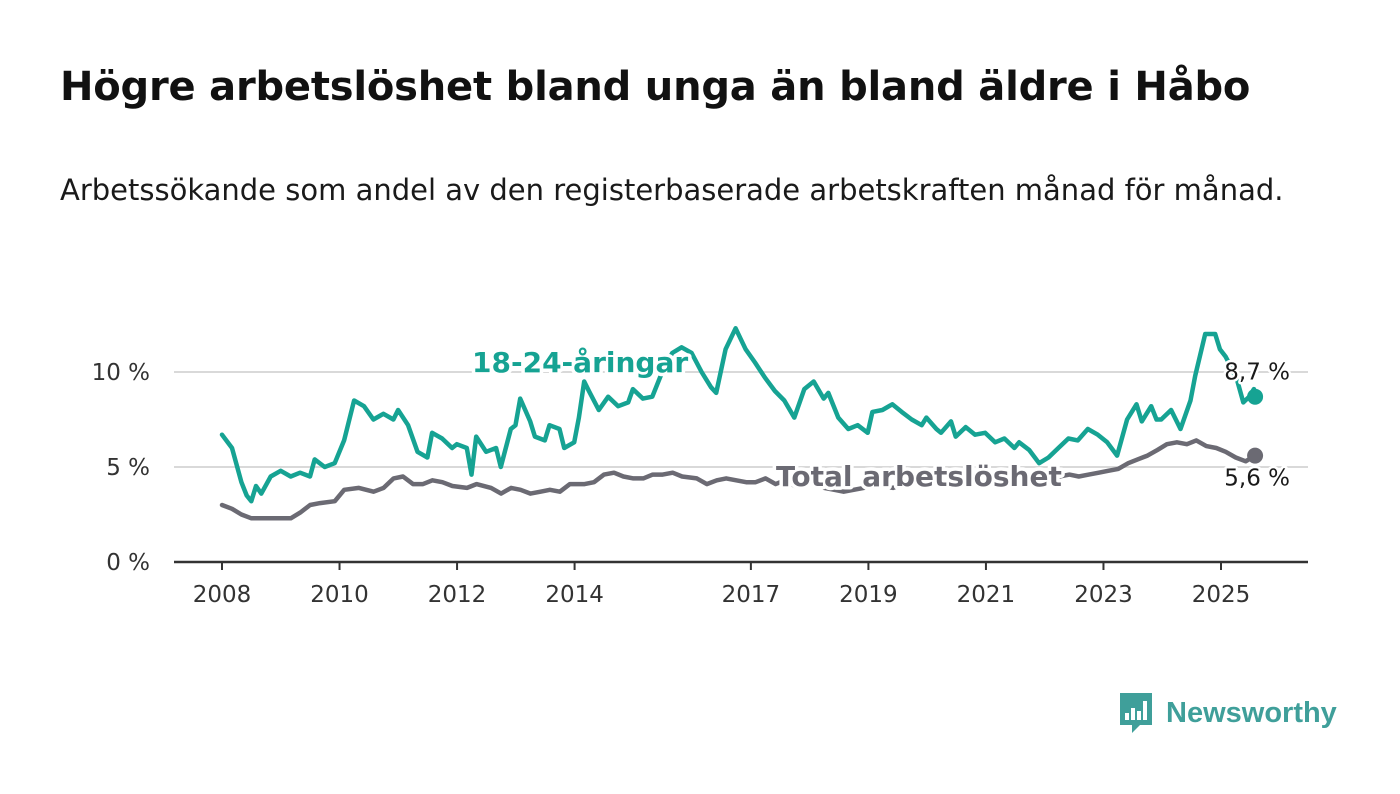 The height and width of the screenshot is (794, 1400). Describe the element at coordinates (128, 563) in the screenshot. I see `y-tick-label: 0 %` at that location.